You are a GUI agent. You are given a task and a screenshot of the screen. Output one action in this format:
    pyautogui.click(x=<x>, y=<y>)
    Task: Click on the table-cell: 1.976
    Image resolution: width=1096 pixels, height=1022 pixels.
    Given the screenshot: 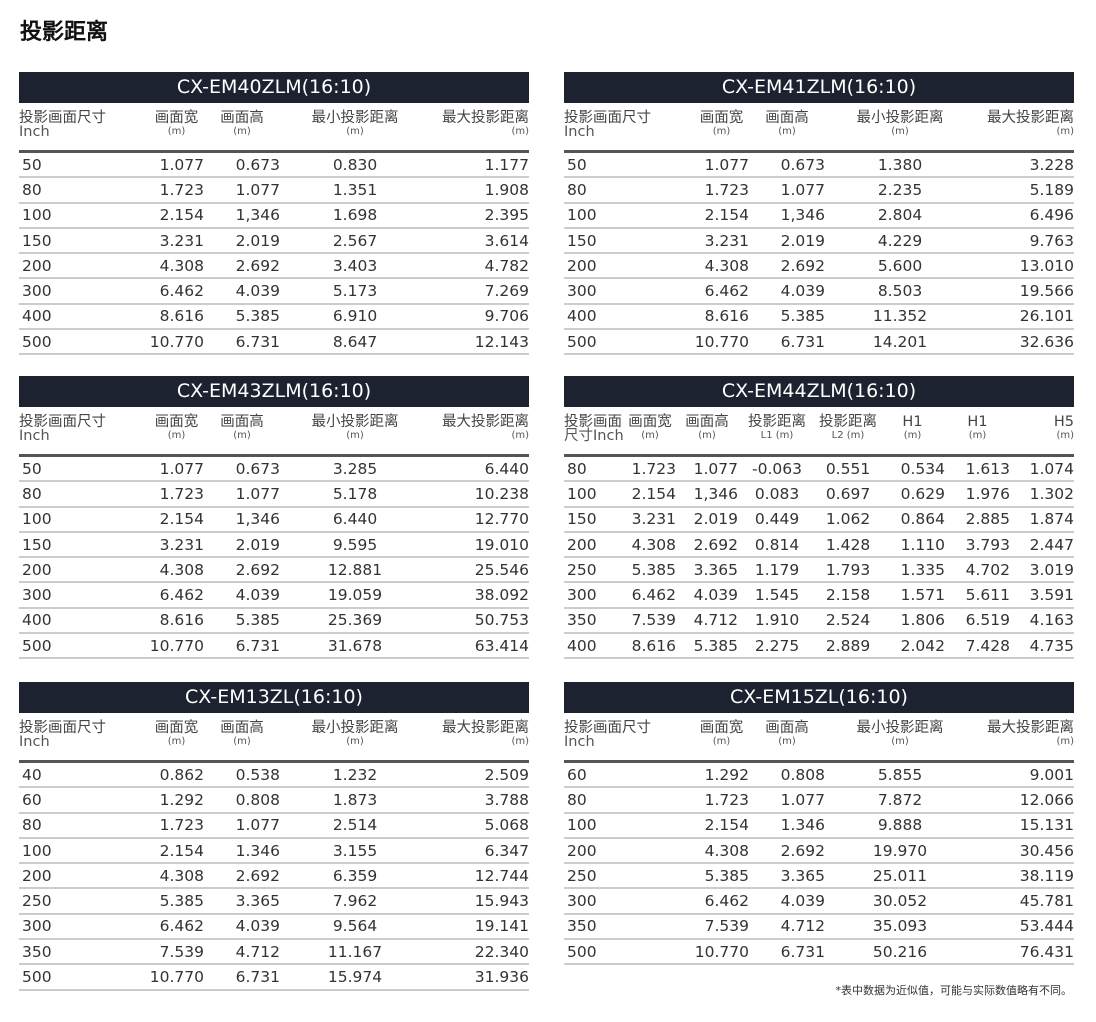 What is the action you would take?
    pyautogui.click(x=987, y=493)
    